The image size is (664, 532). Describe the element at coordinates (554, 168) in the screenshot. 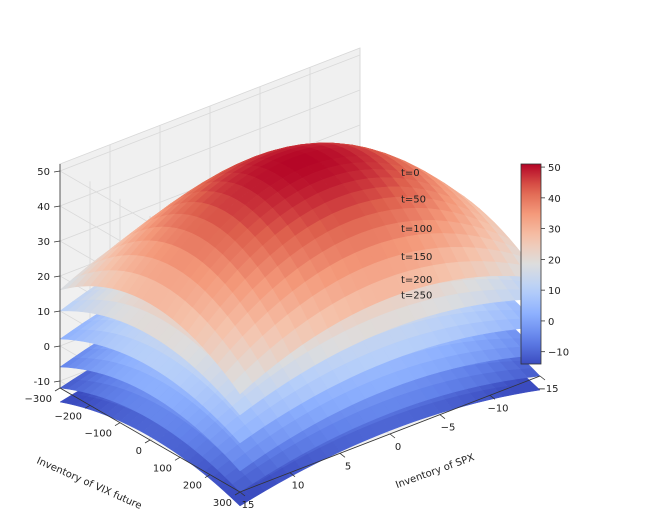

I see `colorbar-tick-label: 50` at that location.